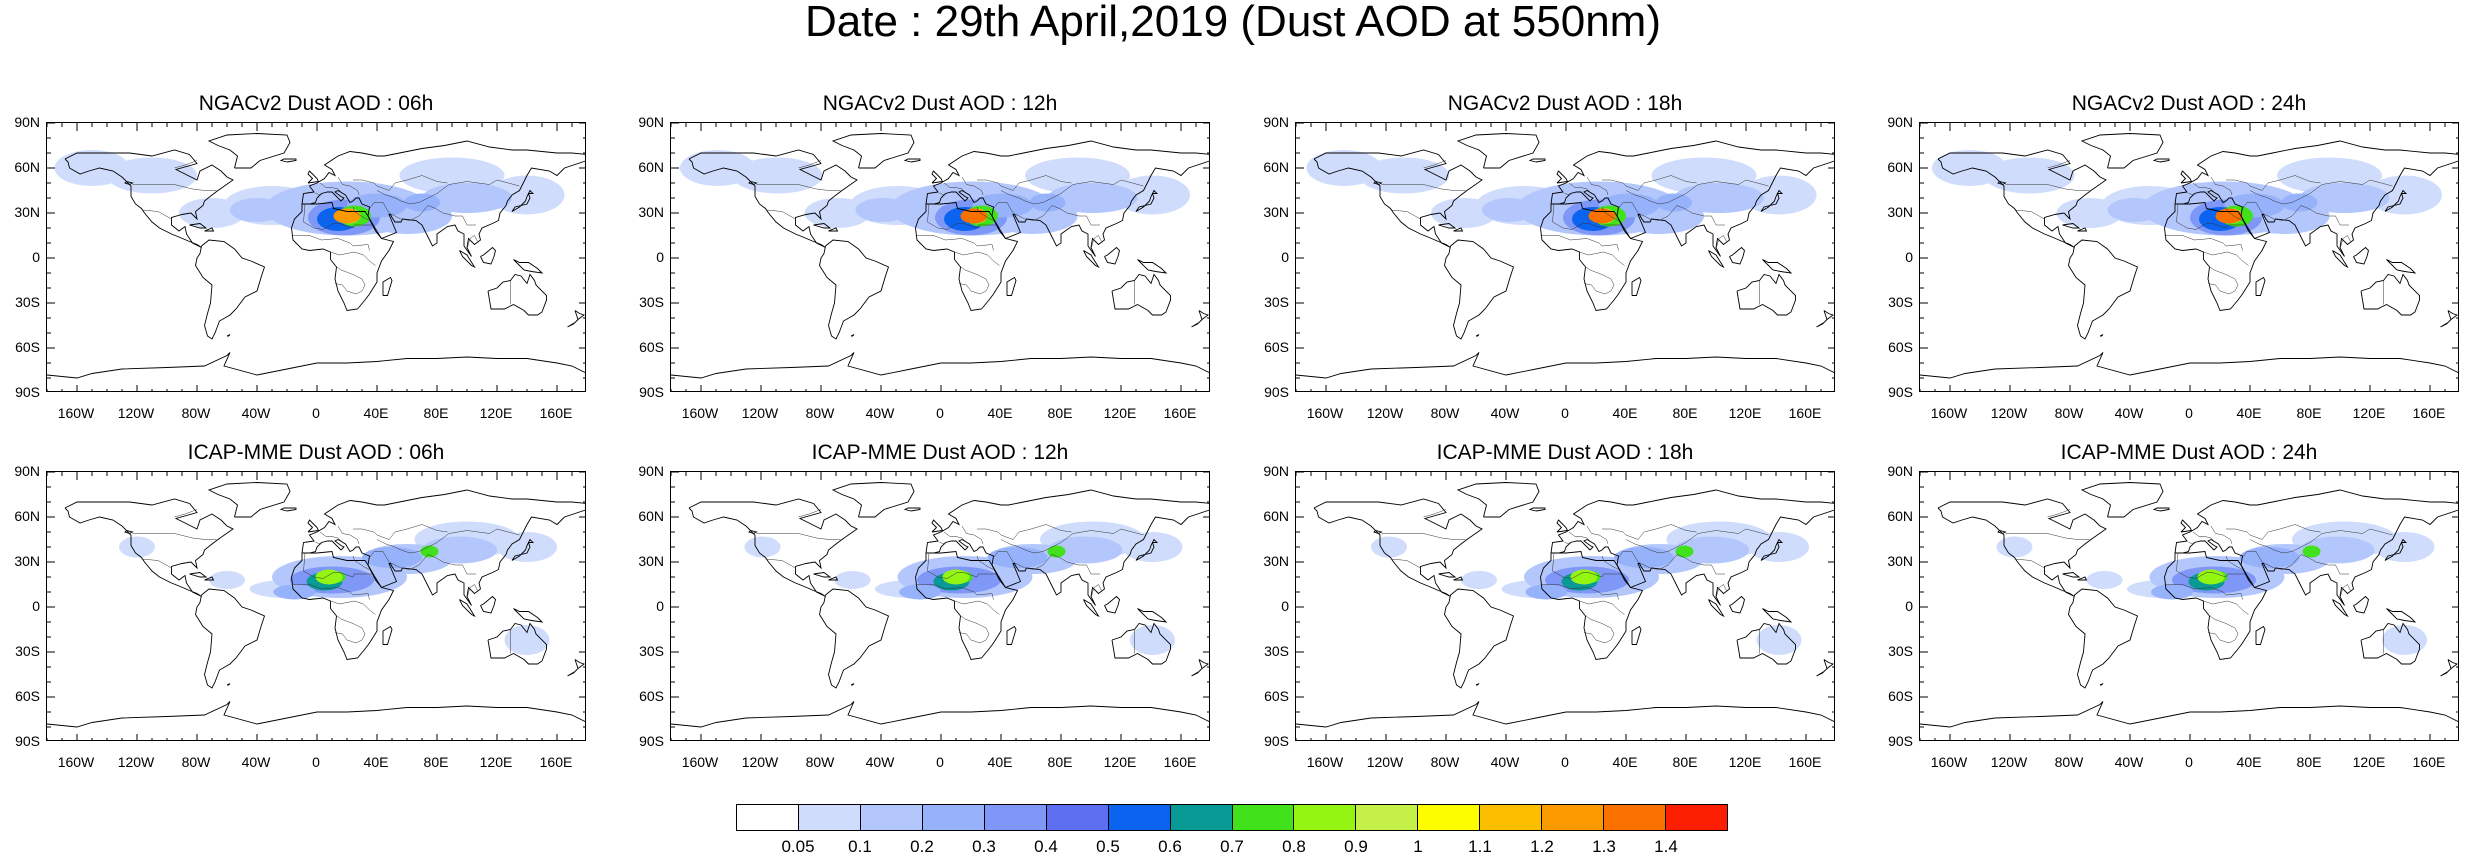 Image resolution: width=2466 pixels, height=856 pixels. I want to click on lat-tick-label: 60N, so click(1276, 167).